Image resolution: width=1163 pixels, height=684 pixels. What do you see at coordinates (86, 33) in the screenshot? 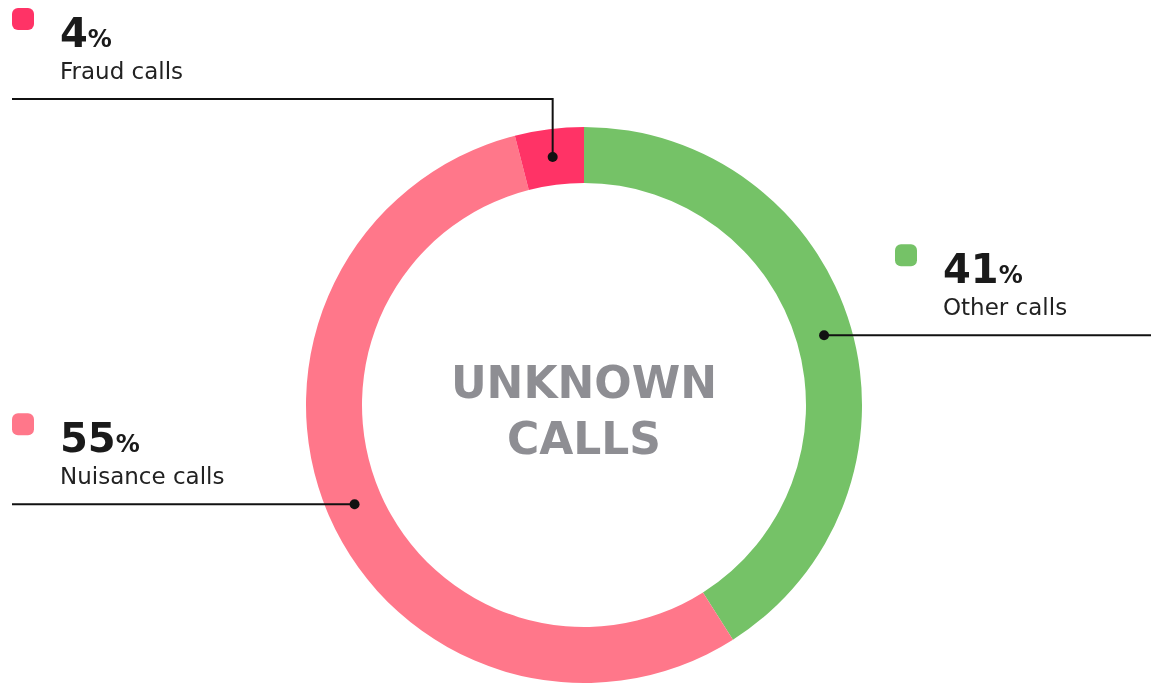
I see `data-label: 4%` at bounding box center [86, 33].